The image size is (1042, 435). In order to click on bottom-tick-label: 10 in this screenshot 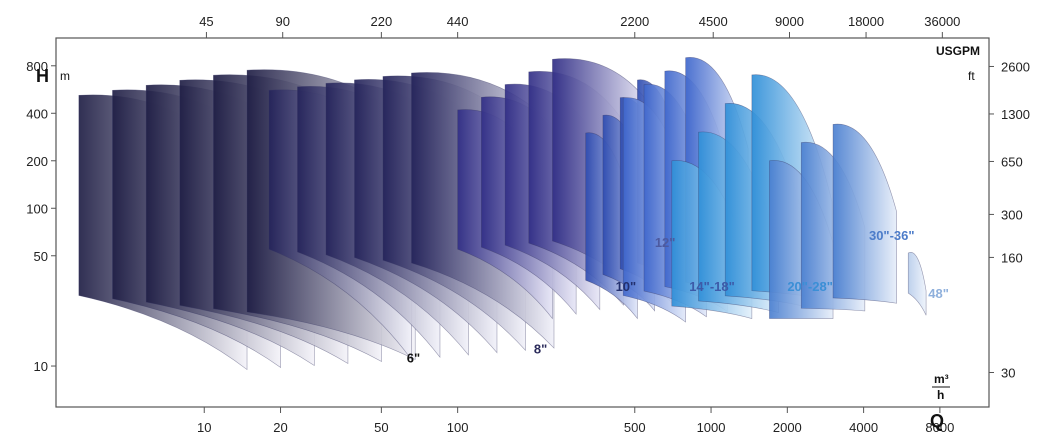, I will do `click(204, 427)`.